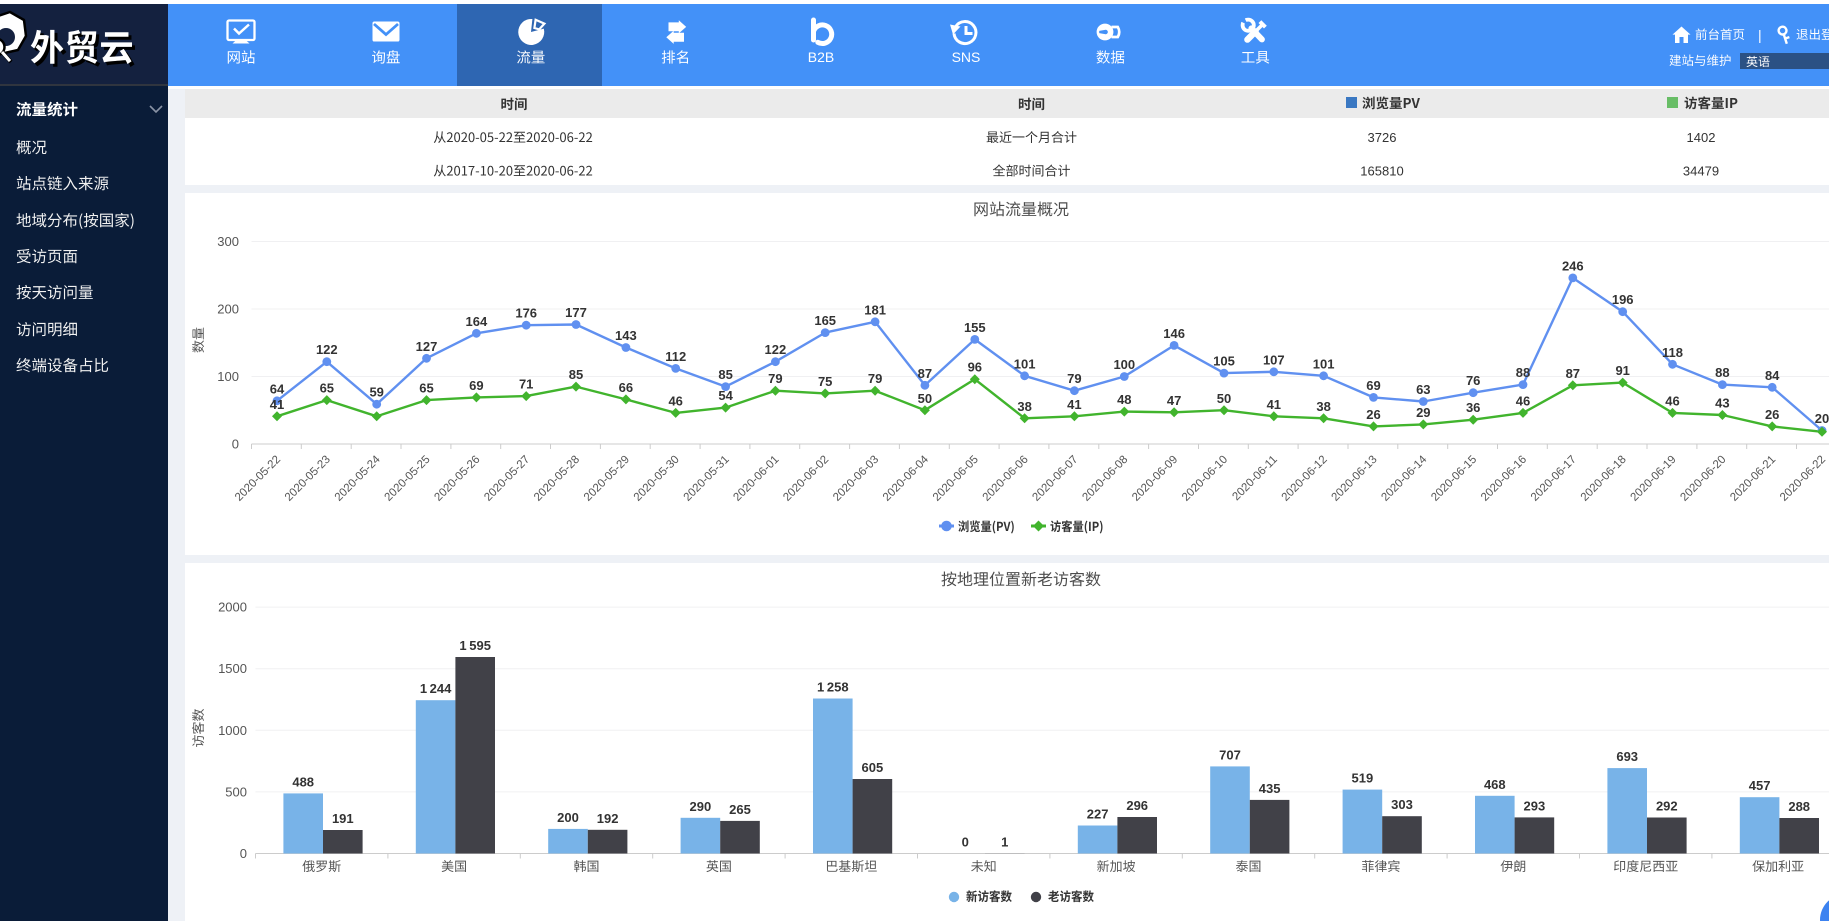 This screenshot has height=921, width=1829. What do you see at coordinates (1124, 399) in the screenshot?
I see `svg-text: 48` at bounding box center [1124, 399].